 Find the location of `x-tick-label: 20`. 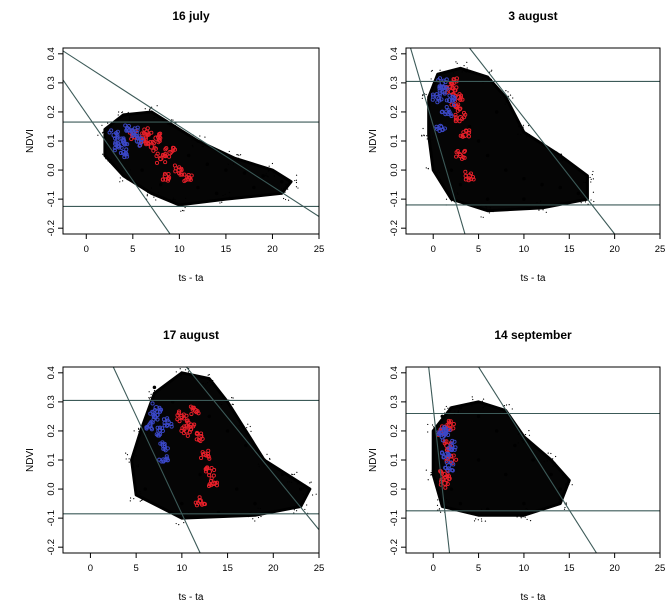

x-tick-label: 20 is located at coordinates (273, 568).